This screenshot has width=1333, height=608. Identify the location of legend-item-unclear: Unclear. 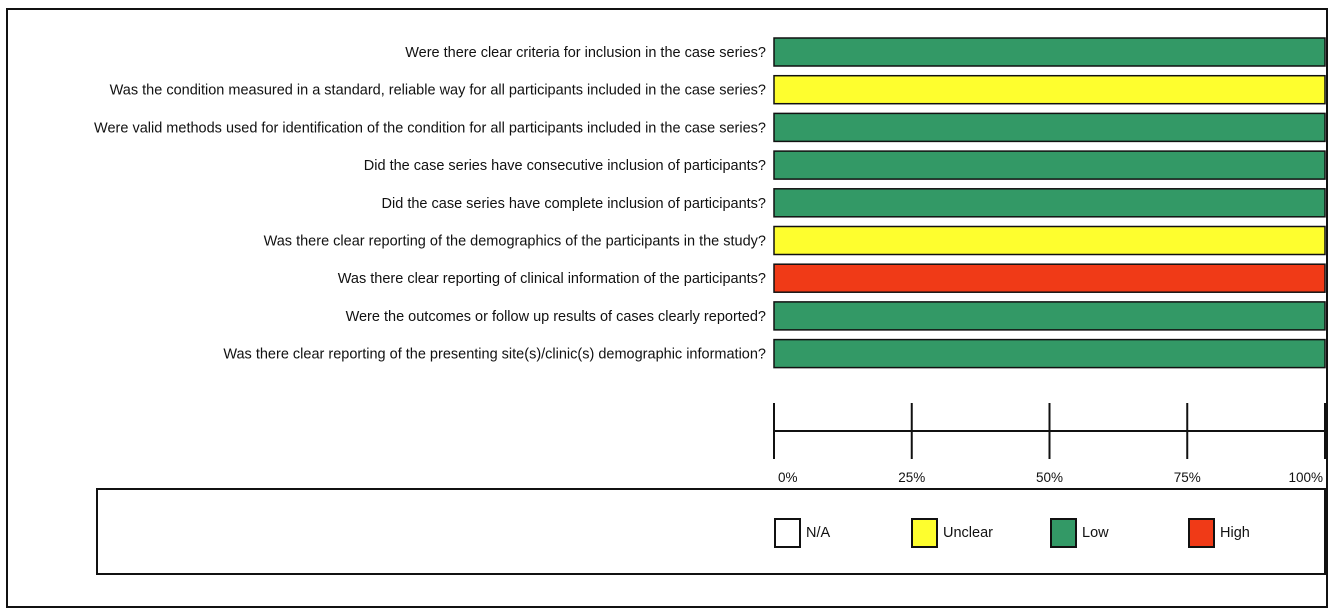
(952, 533).